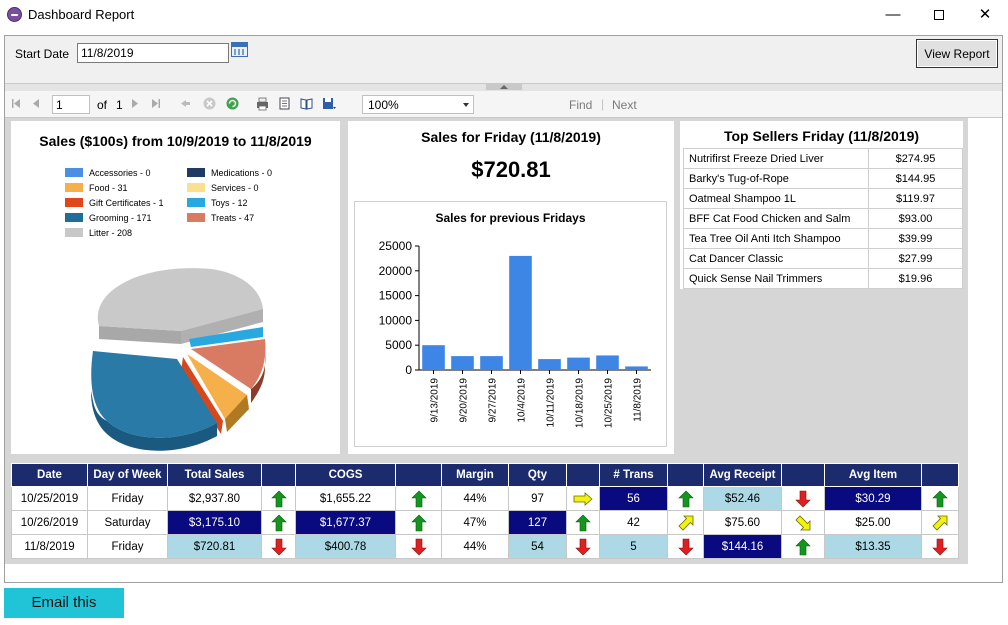  Describe the element at coordinates (258, 378) in the screenshot. I see `pie-slice-treats-side` at that location.